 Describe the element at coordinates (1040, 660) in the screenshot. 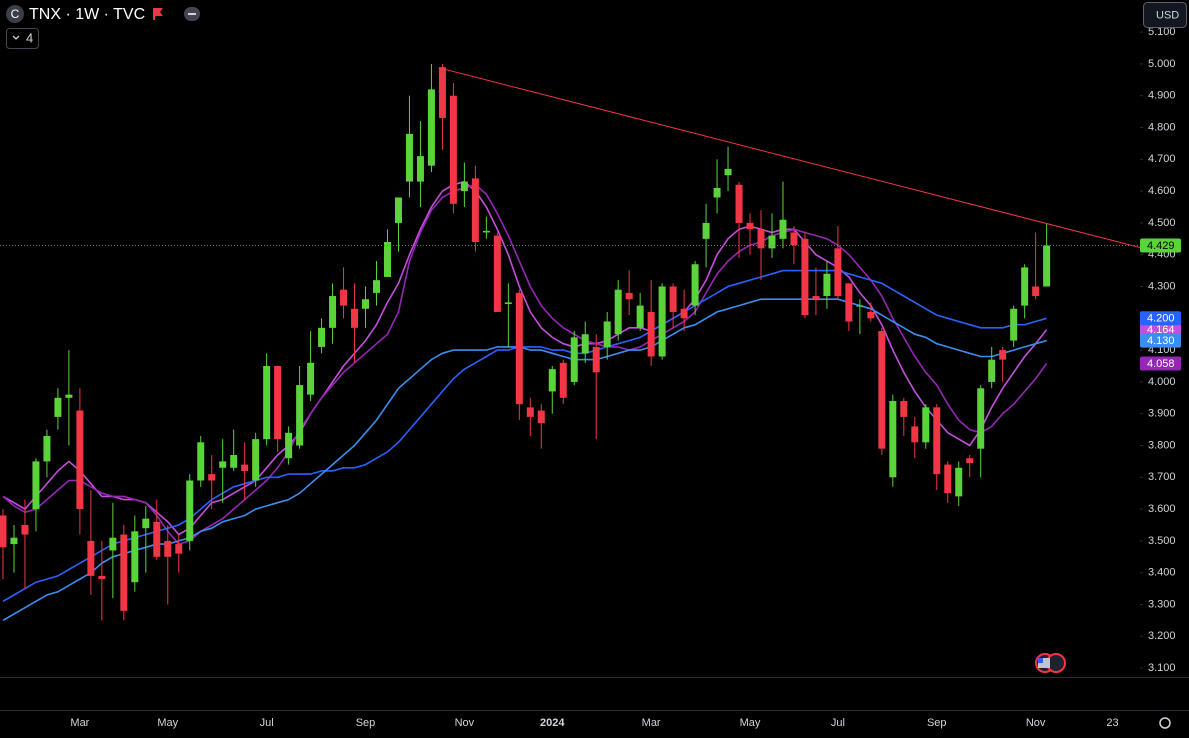

I see `flag-us-canton` at that location.